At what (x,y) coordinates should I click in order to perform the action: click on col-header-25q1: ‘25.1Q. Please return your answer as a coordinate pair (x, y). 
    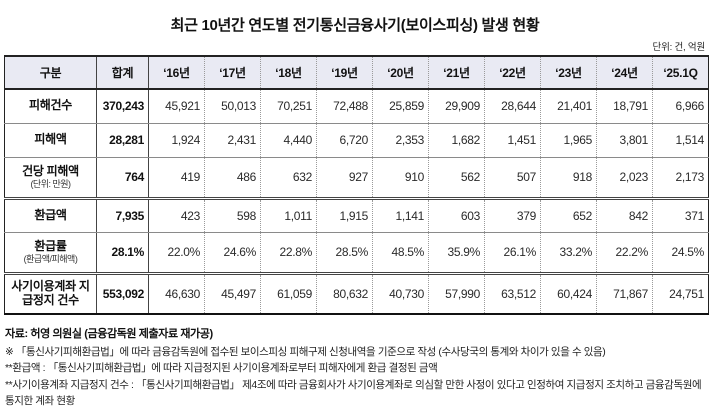
    Looking at the image, I should click on (680, 73).